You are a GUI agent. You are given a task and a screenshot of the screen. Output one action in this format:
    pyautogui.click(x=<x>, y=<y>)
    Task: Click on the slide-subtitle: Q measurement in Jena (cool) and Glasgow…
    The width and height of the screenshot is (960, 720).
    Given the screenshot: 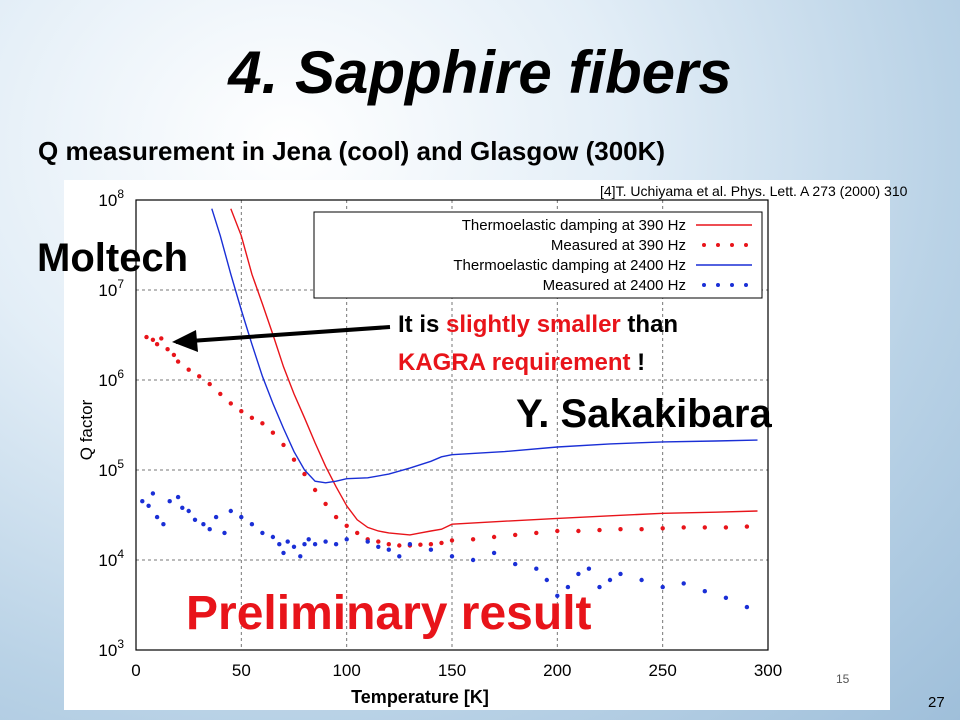 What is the action you would take?
    pyautogui.click(x=352, y=151)
    